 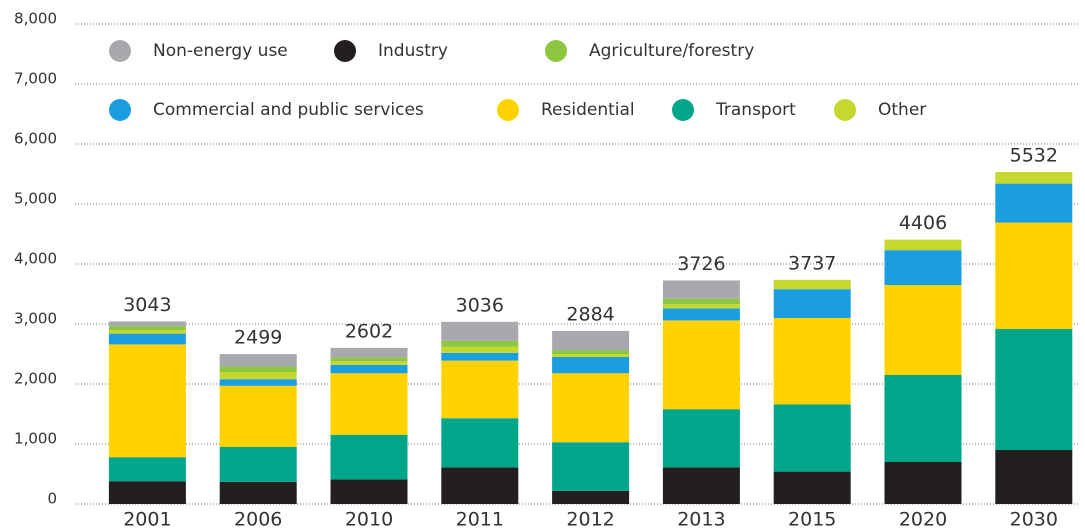 What do you see at coordinates (812, 263) in the screenshot?
I see `total-label: 3737` at bounding box center [812, 263].